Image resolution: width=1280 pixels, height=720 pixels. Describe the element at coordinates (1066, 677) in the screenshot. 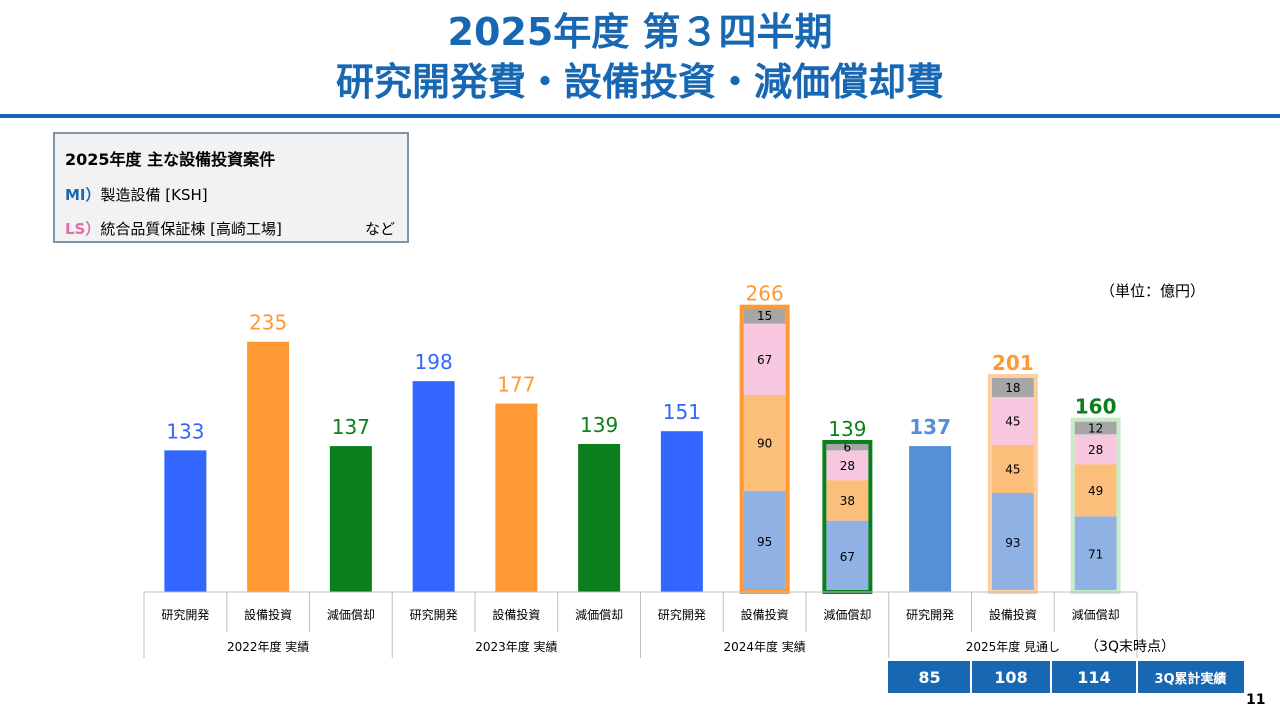

I see `q3-actual-strip` at that location.